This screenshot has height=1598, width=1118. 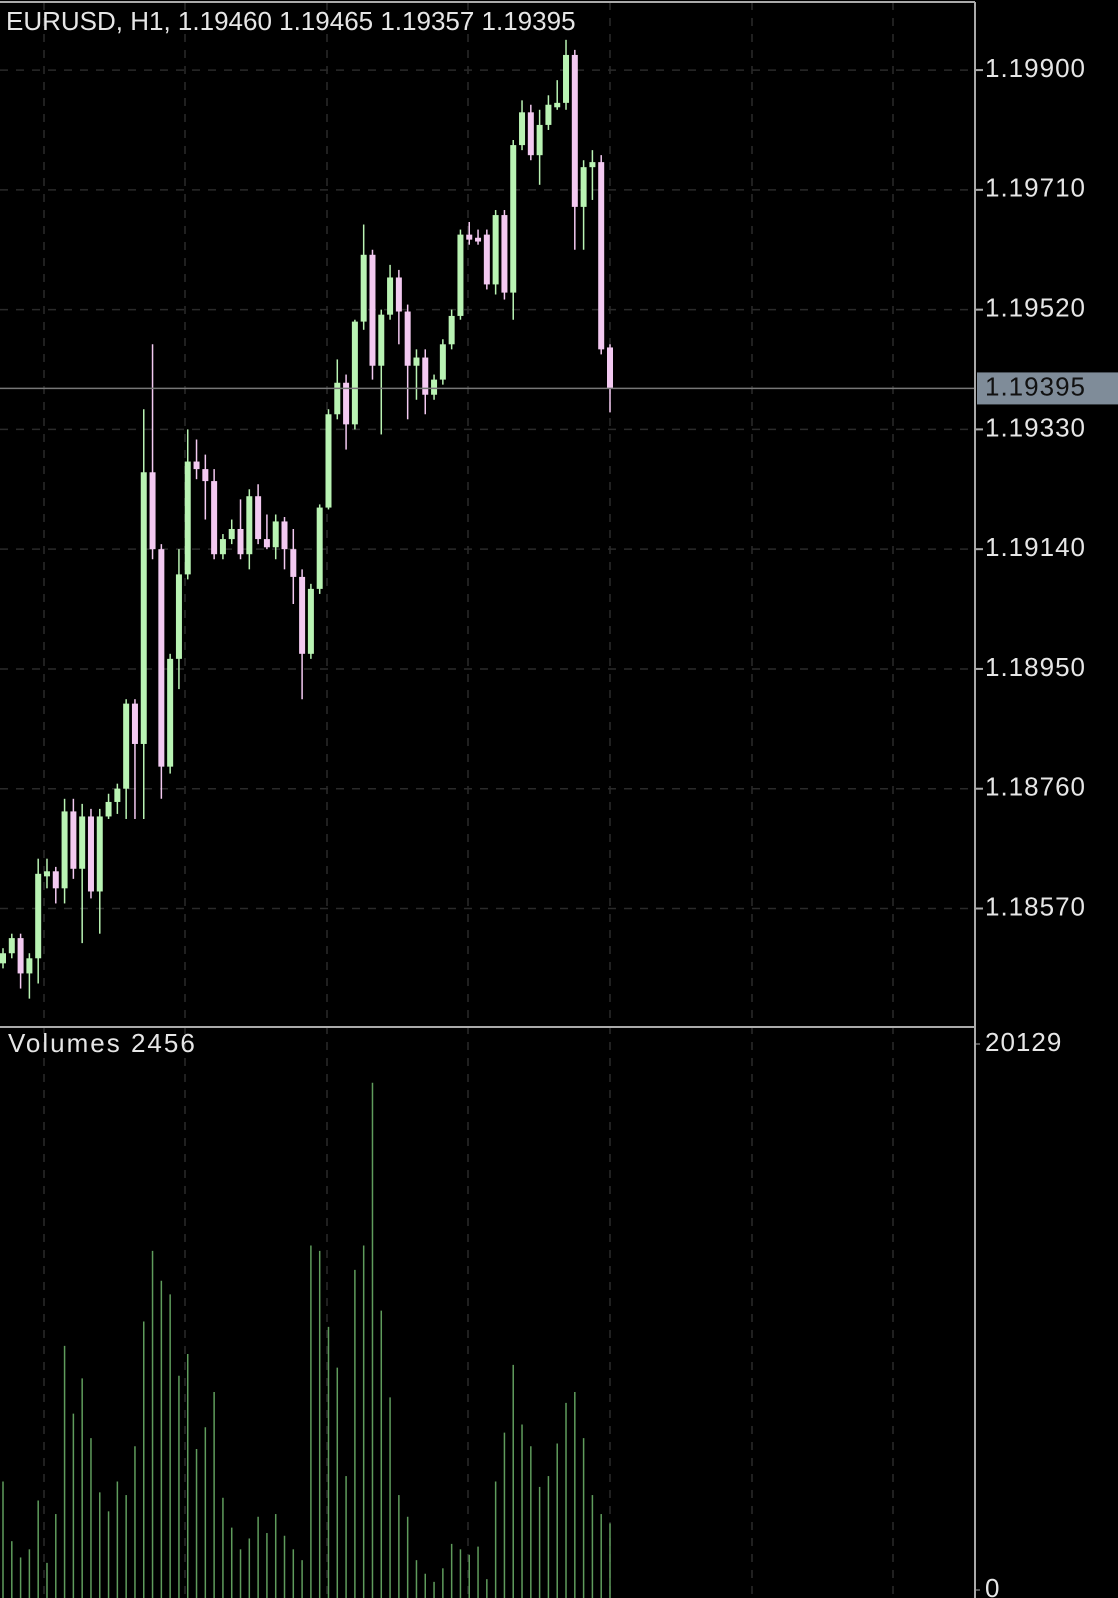 What do you see at coordinates (1035, 308) in the screenshot?
I see `y-tick-label: 1.19520` at bounding box center [1035, 308].